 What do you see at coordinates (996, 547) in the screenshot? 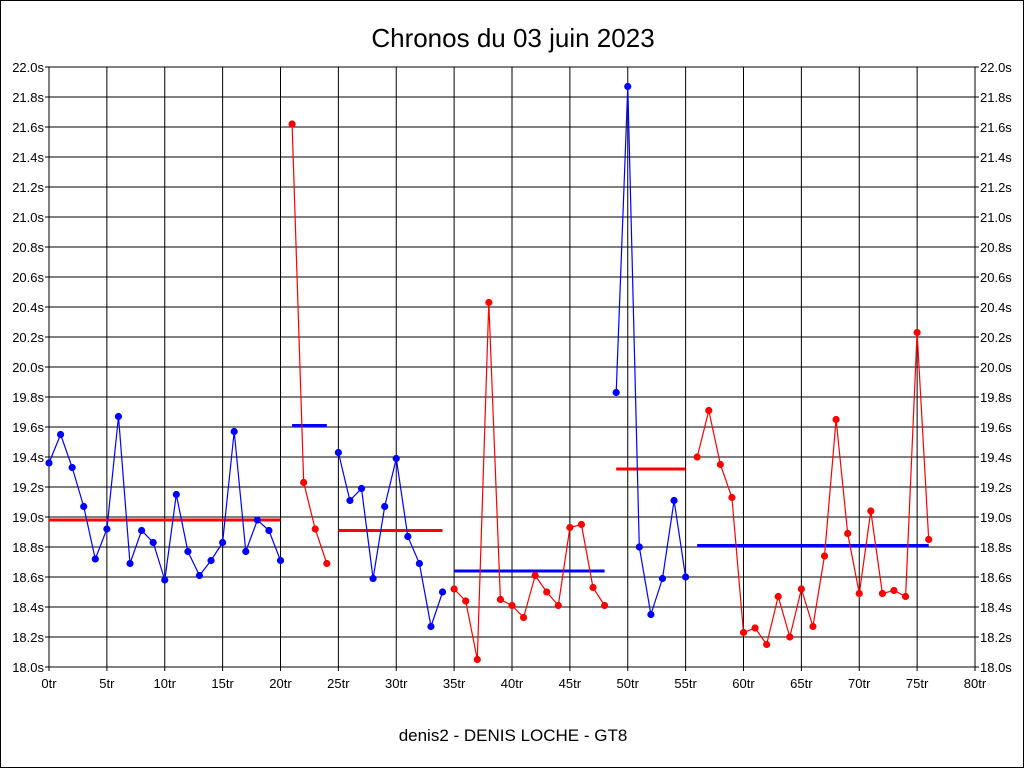
I see `y-tick-label-right: 18.8s` at bounding box center [996, 547].